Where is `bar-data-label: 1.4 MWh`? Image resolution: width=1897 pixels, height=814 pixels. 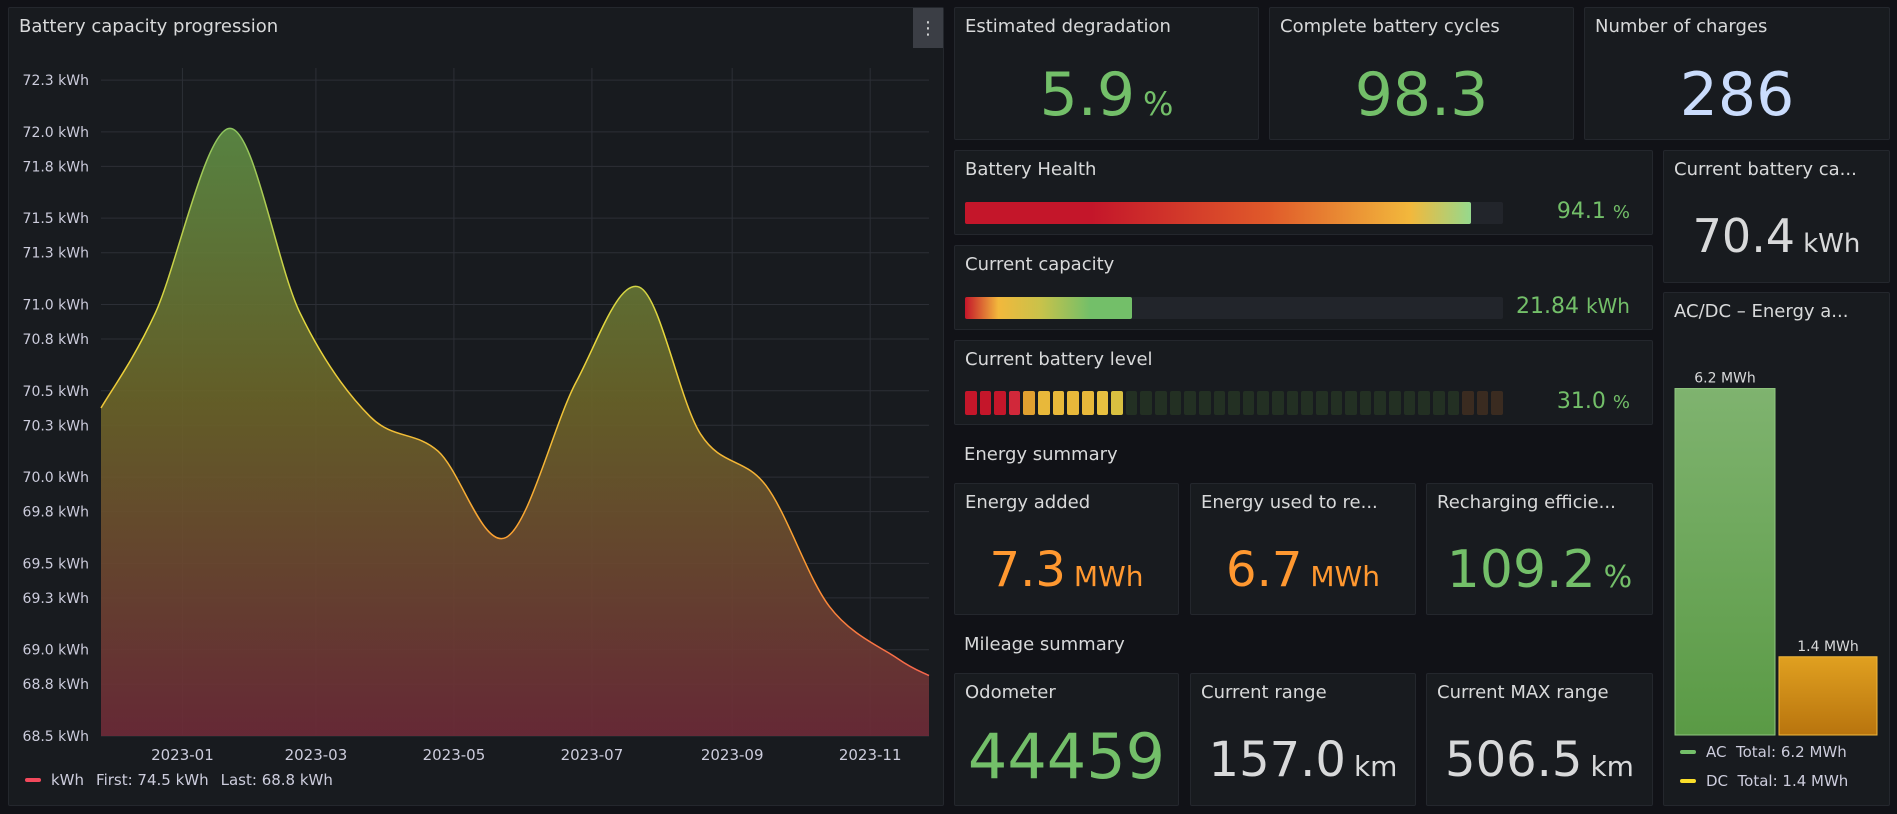 bar-data-label: 1.4 MWh is located at coordinates (1828, 647).